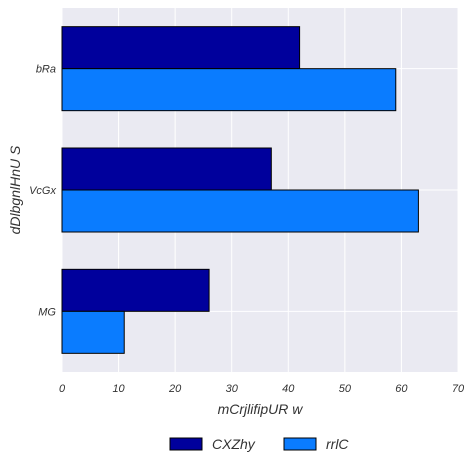 Image resolution: width=472 pixels, height=472 pixels. What do you see at coordinates (93, 332) in the screenshot?
I see `bar-rrlC-MG` at bounding box center [93, 332].